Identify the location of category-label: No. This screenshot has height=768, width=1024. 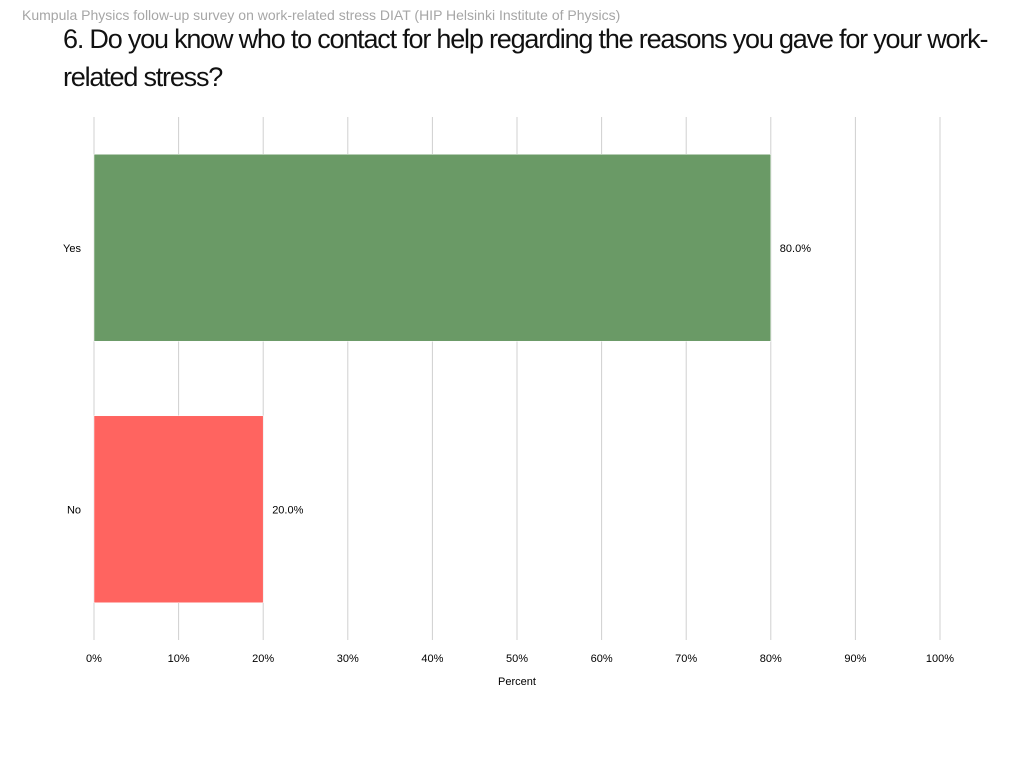
(74, 510).